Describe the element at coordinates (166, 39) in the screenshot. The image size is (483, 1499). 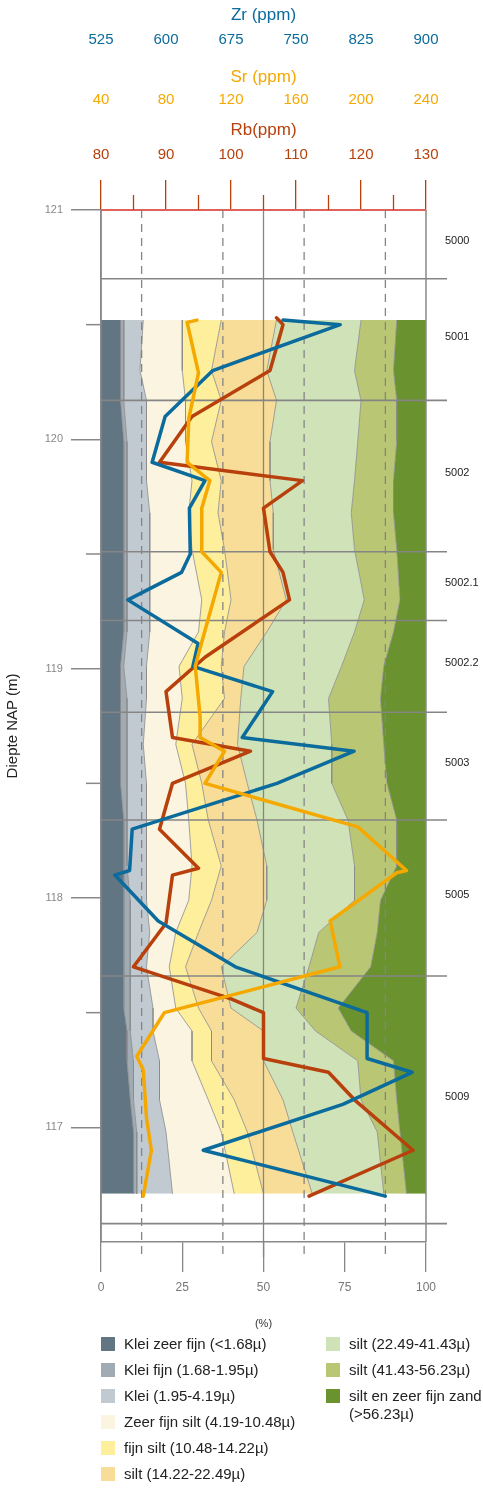
I see `x-tick-label: 600` at that location.